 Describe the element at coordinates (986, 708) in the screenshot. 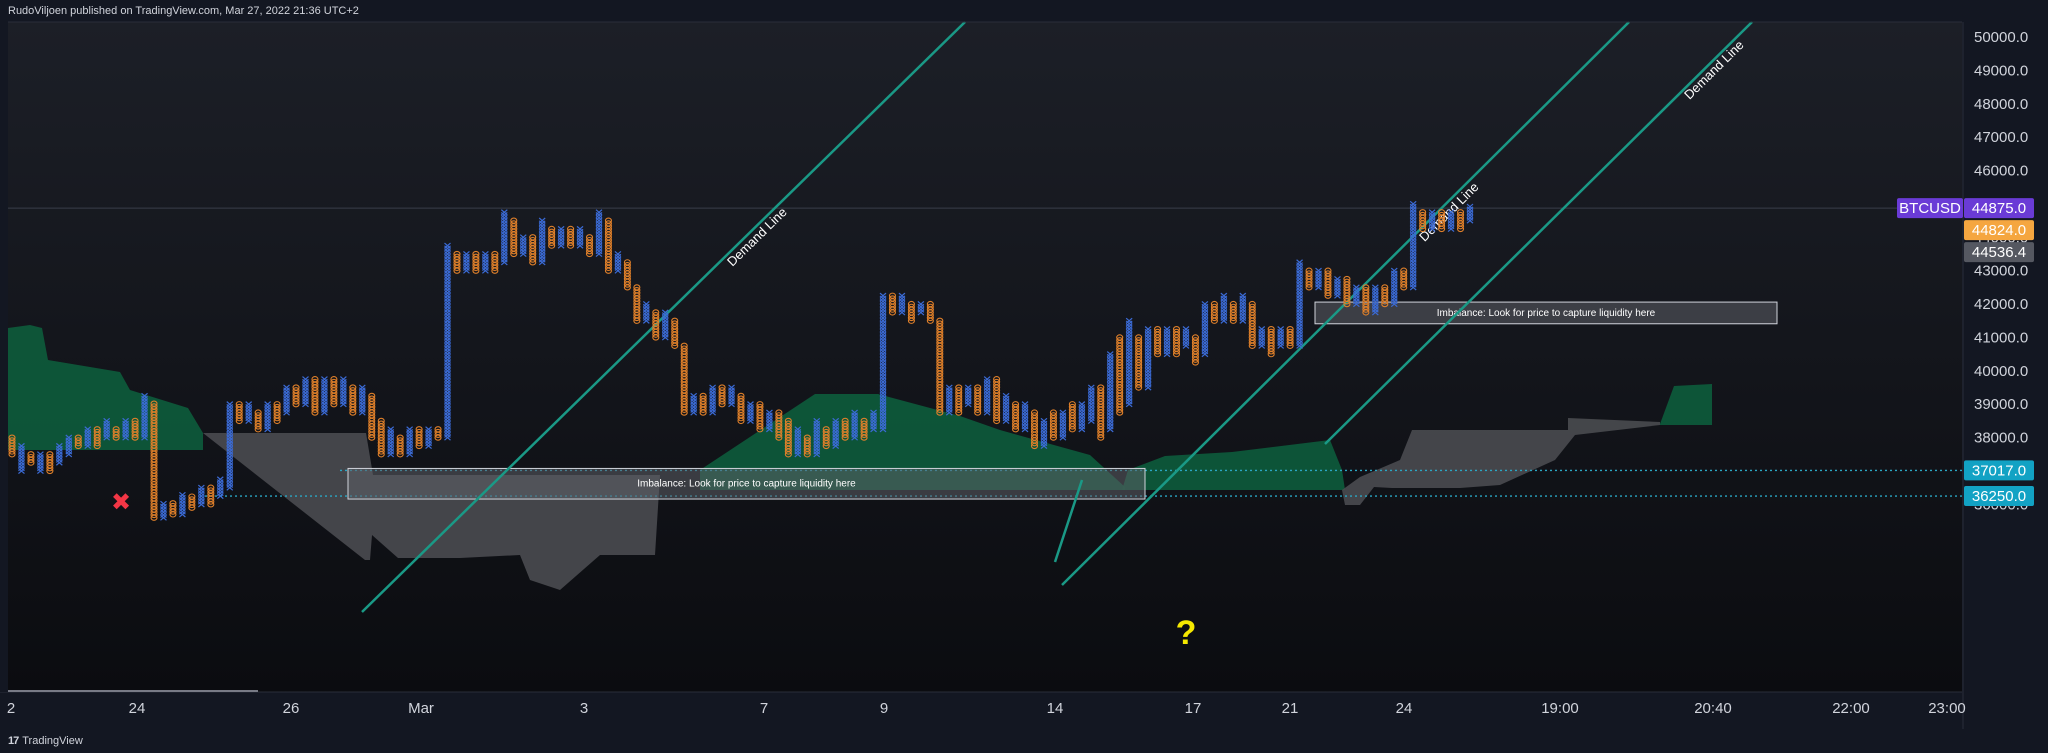

I see `time-axis: 2 24 26 Mar 3 7 9 14 17 21 24 19:00 20:40 22:00 23:00` at that location.